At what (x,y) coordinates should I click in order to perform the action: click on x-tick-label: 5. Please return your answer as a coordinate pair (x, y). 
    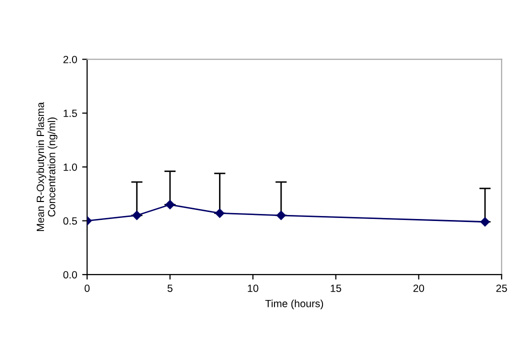
    Looking at the image, I should click on (170, 288).